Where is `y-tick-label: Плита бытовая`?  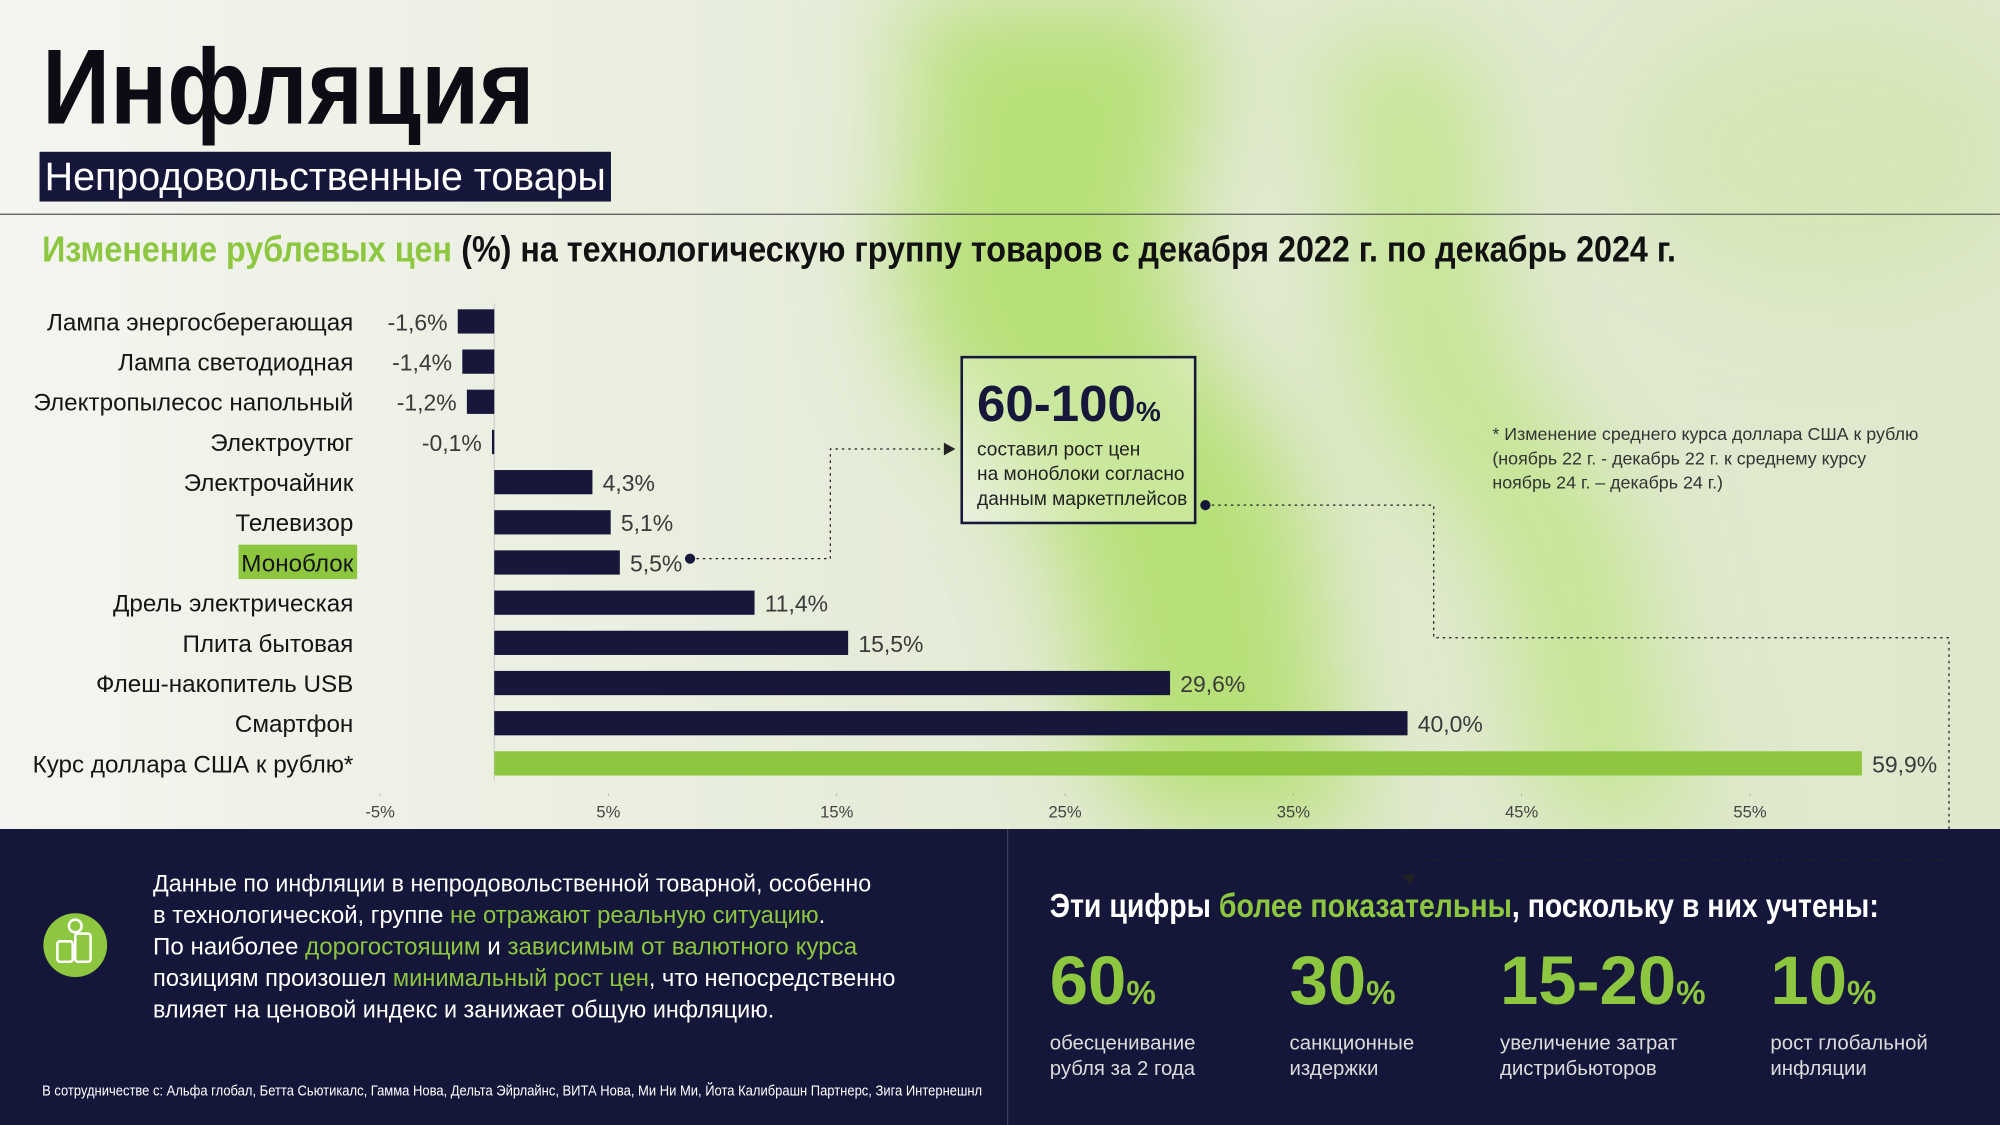
y-tick-label: Плита бытовая is located at coordinates (267, 644).